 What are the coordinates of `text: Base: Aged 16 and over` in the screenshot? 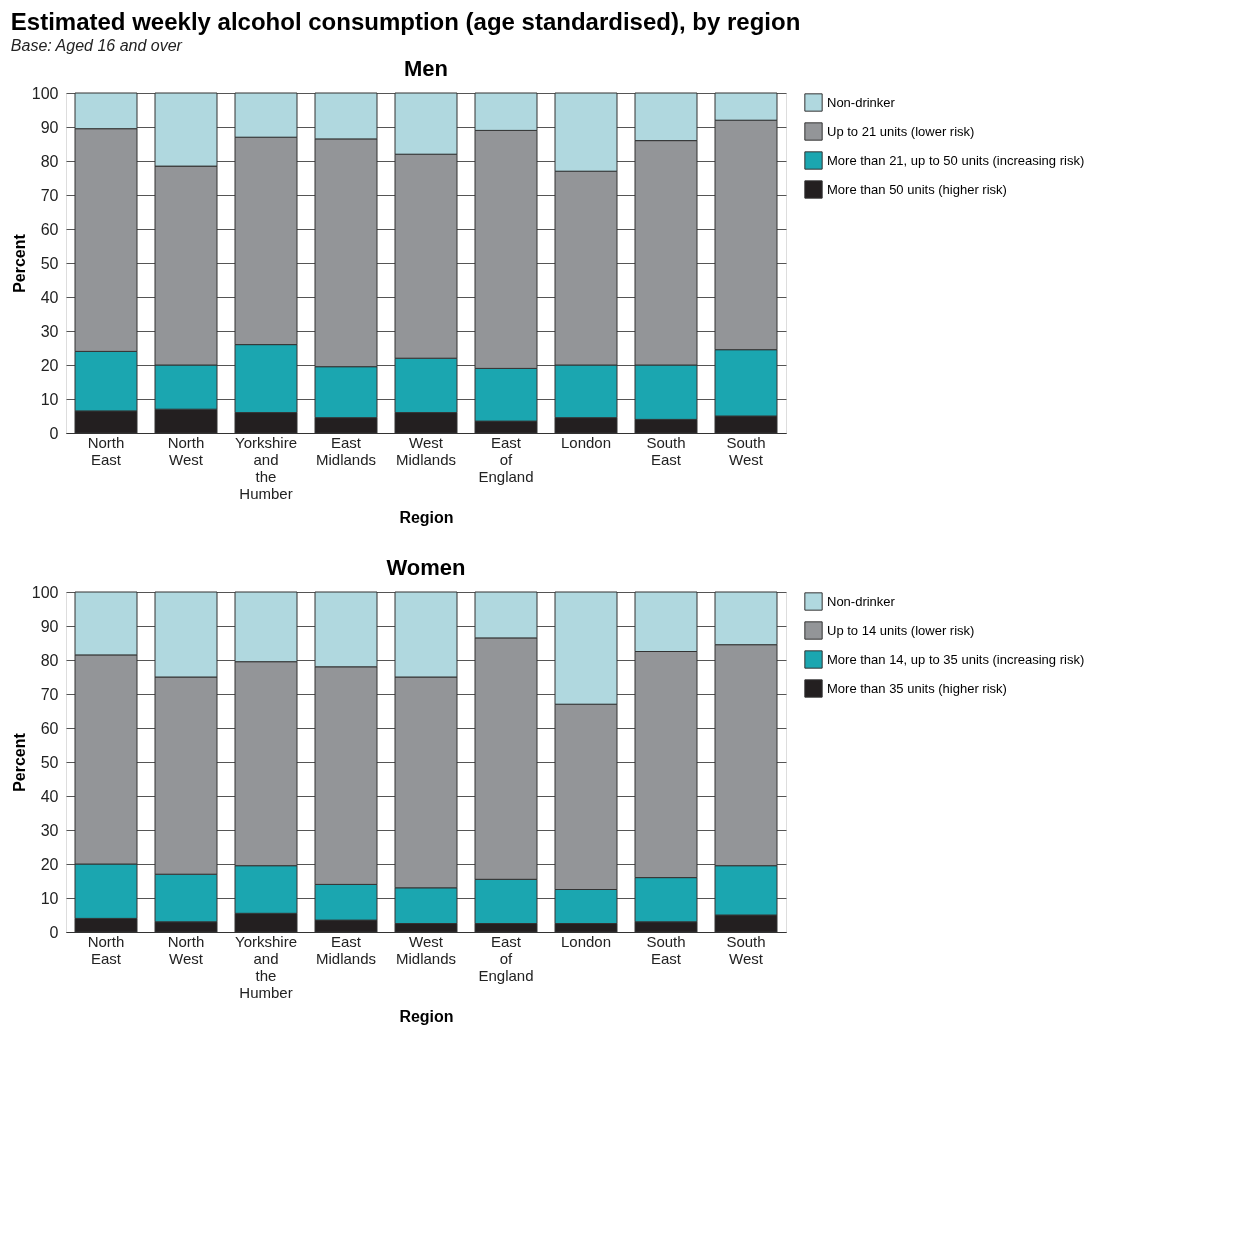 It's located at (96, 45).